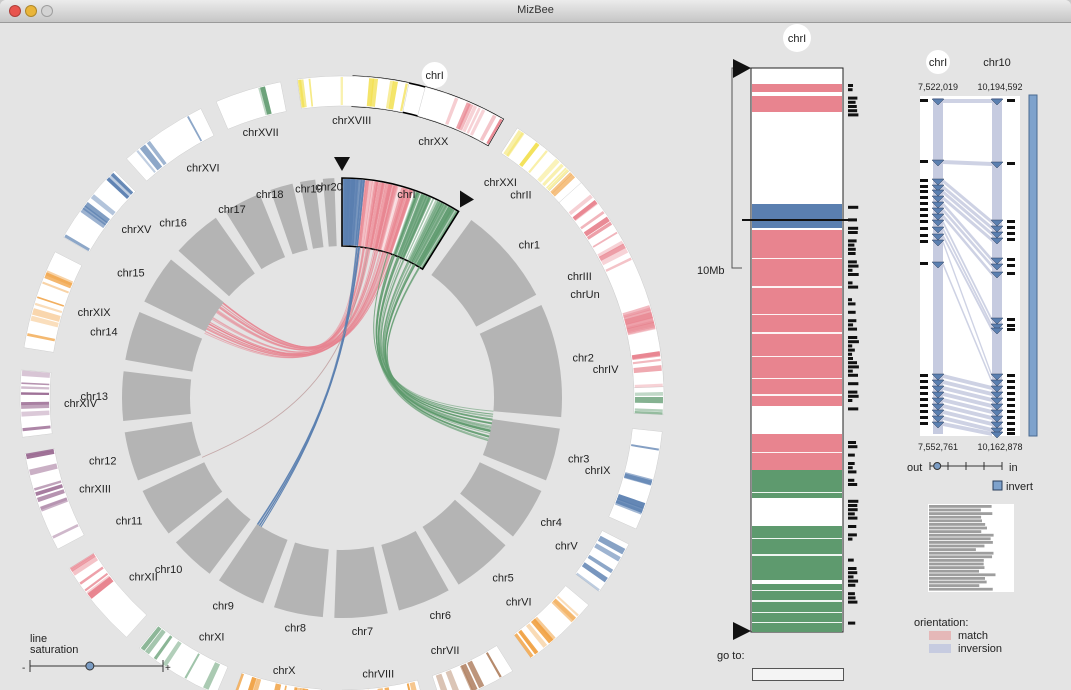 The width and height of the screenshot is (1071, 690). I want to click on inner-chromosome-chr3: chr3, so click(536, 450).